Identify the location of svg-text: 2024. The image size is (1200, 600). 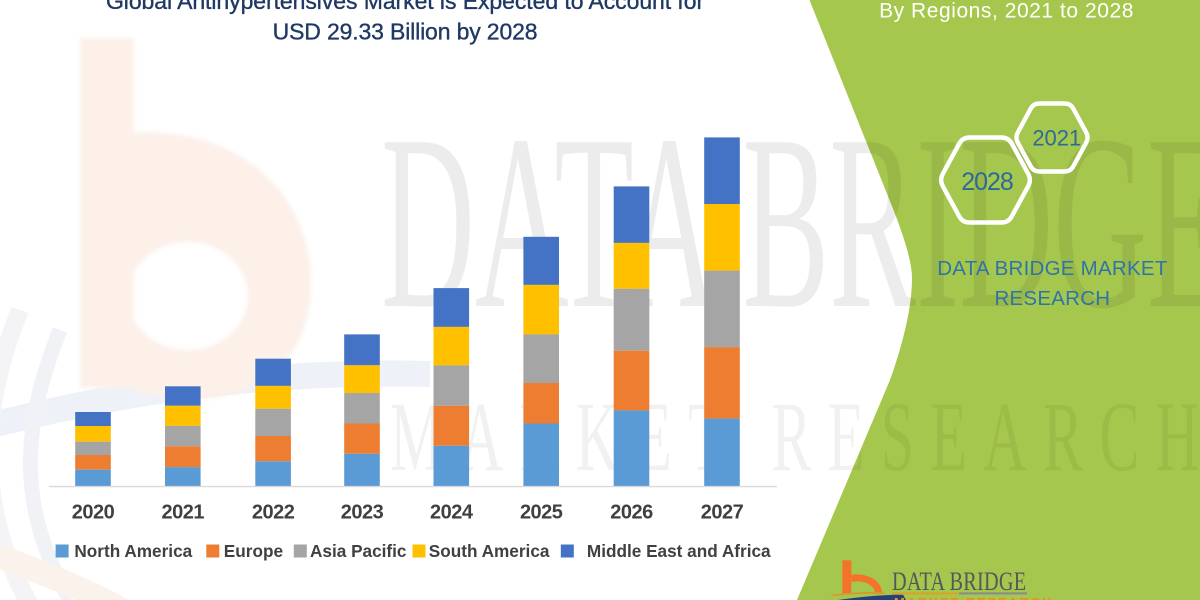
(452, 513).